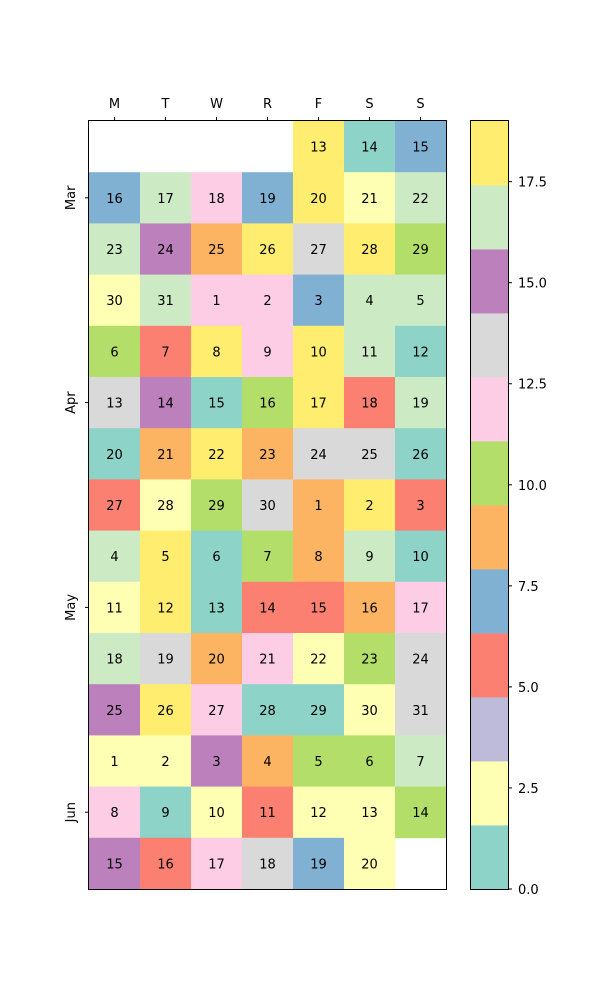 This screenshot has height=1000, width=600. Describe the element at coordinates (216, 404) in the screenshot. I see `cell-day-label: 15` at that location.